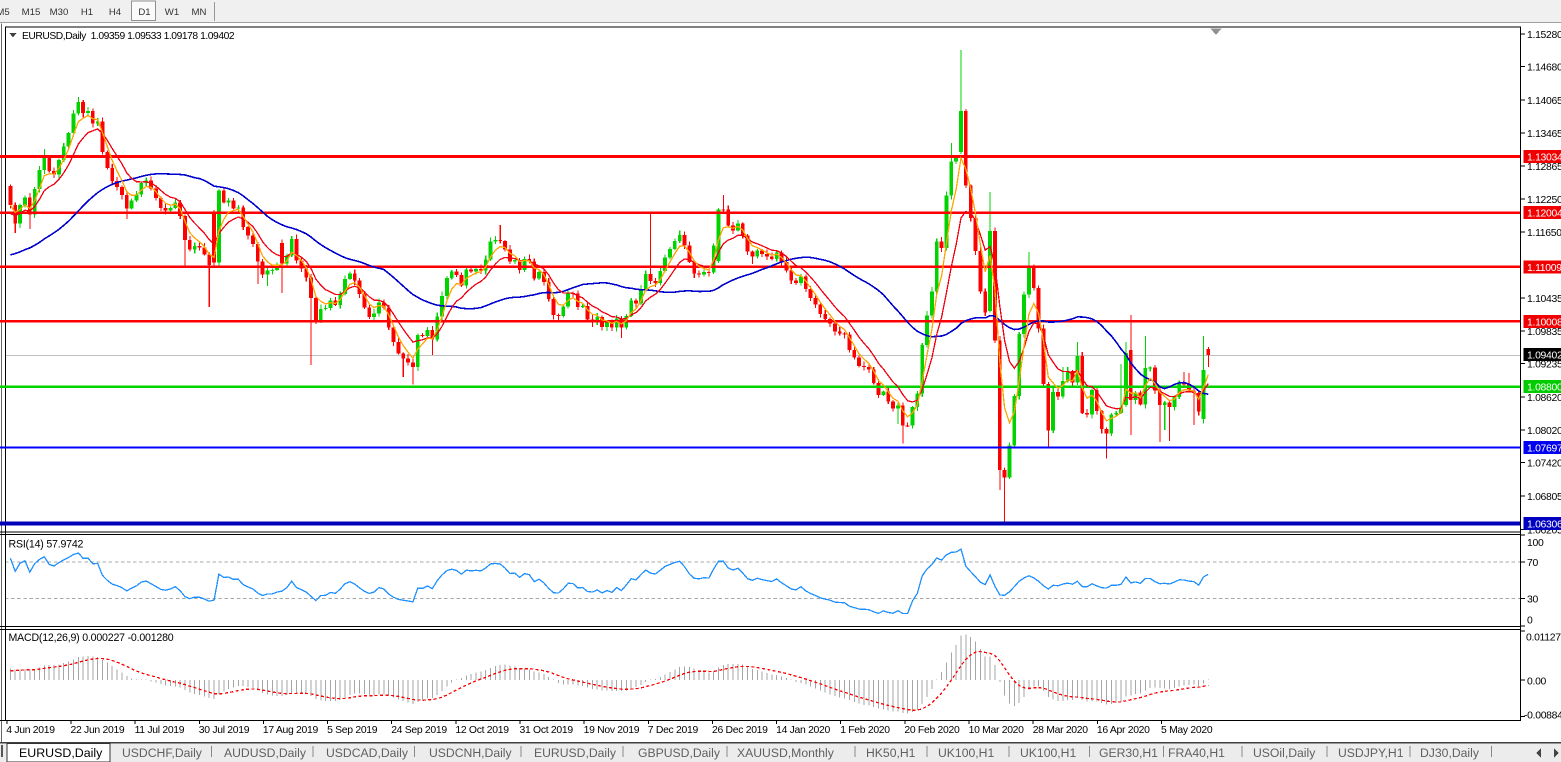 The image size is (1561, 762). What do you see at coordinates (1544, 233) in the screenshot?
I see `svg-text: 1.11650` at bounding box center [1544, 233].